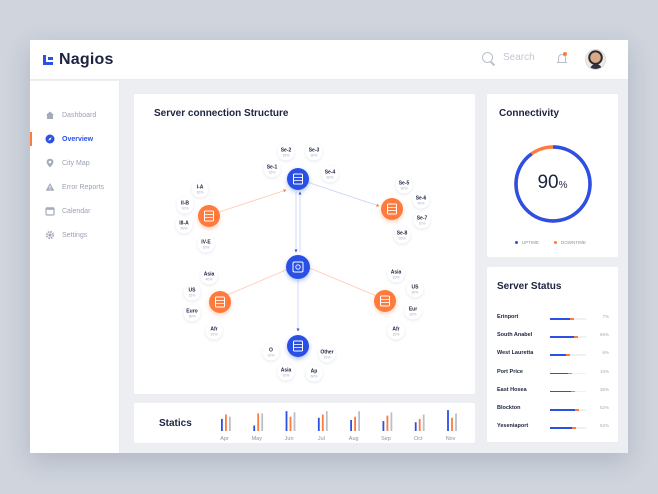 The width and height of the screenshot is (658, 494). What do you see at coordinates (552, 175) in the screenshot?
I see `connectivity-card: Connectivity 90% UPTIME DOWNTIME` at bounding box center [552, 175].